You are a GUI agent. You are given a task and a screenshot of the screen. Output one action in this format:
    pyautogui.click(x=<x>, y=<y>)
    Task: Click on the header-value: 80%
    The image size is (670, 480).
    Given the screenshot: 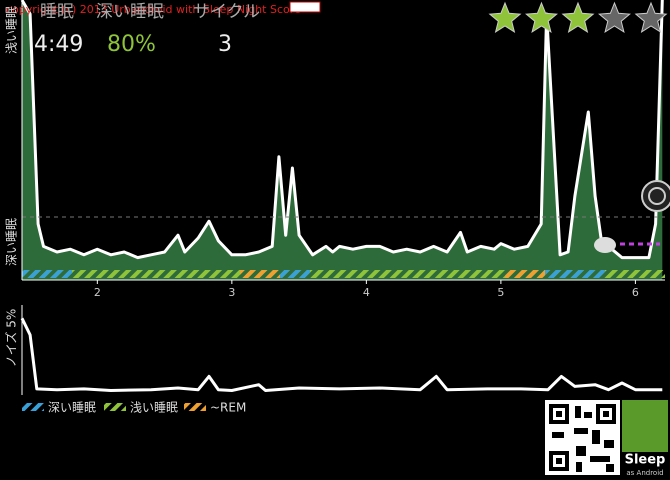 What is the action you would take?
    pyautogui.click(x=131, y=44)
    